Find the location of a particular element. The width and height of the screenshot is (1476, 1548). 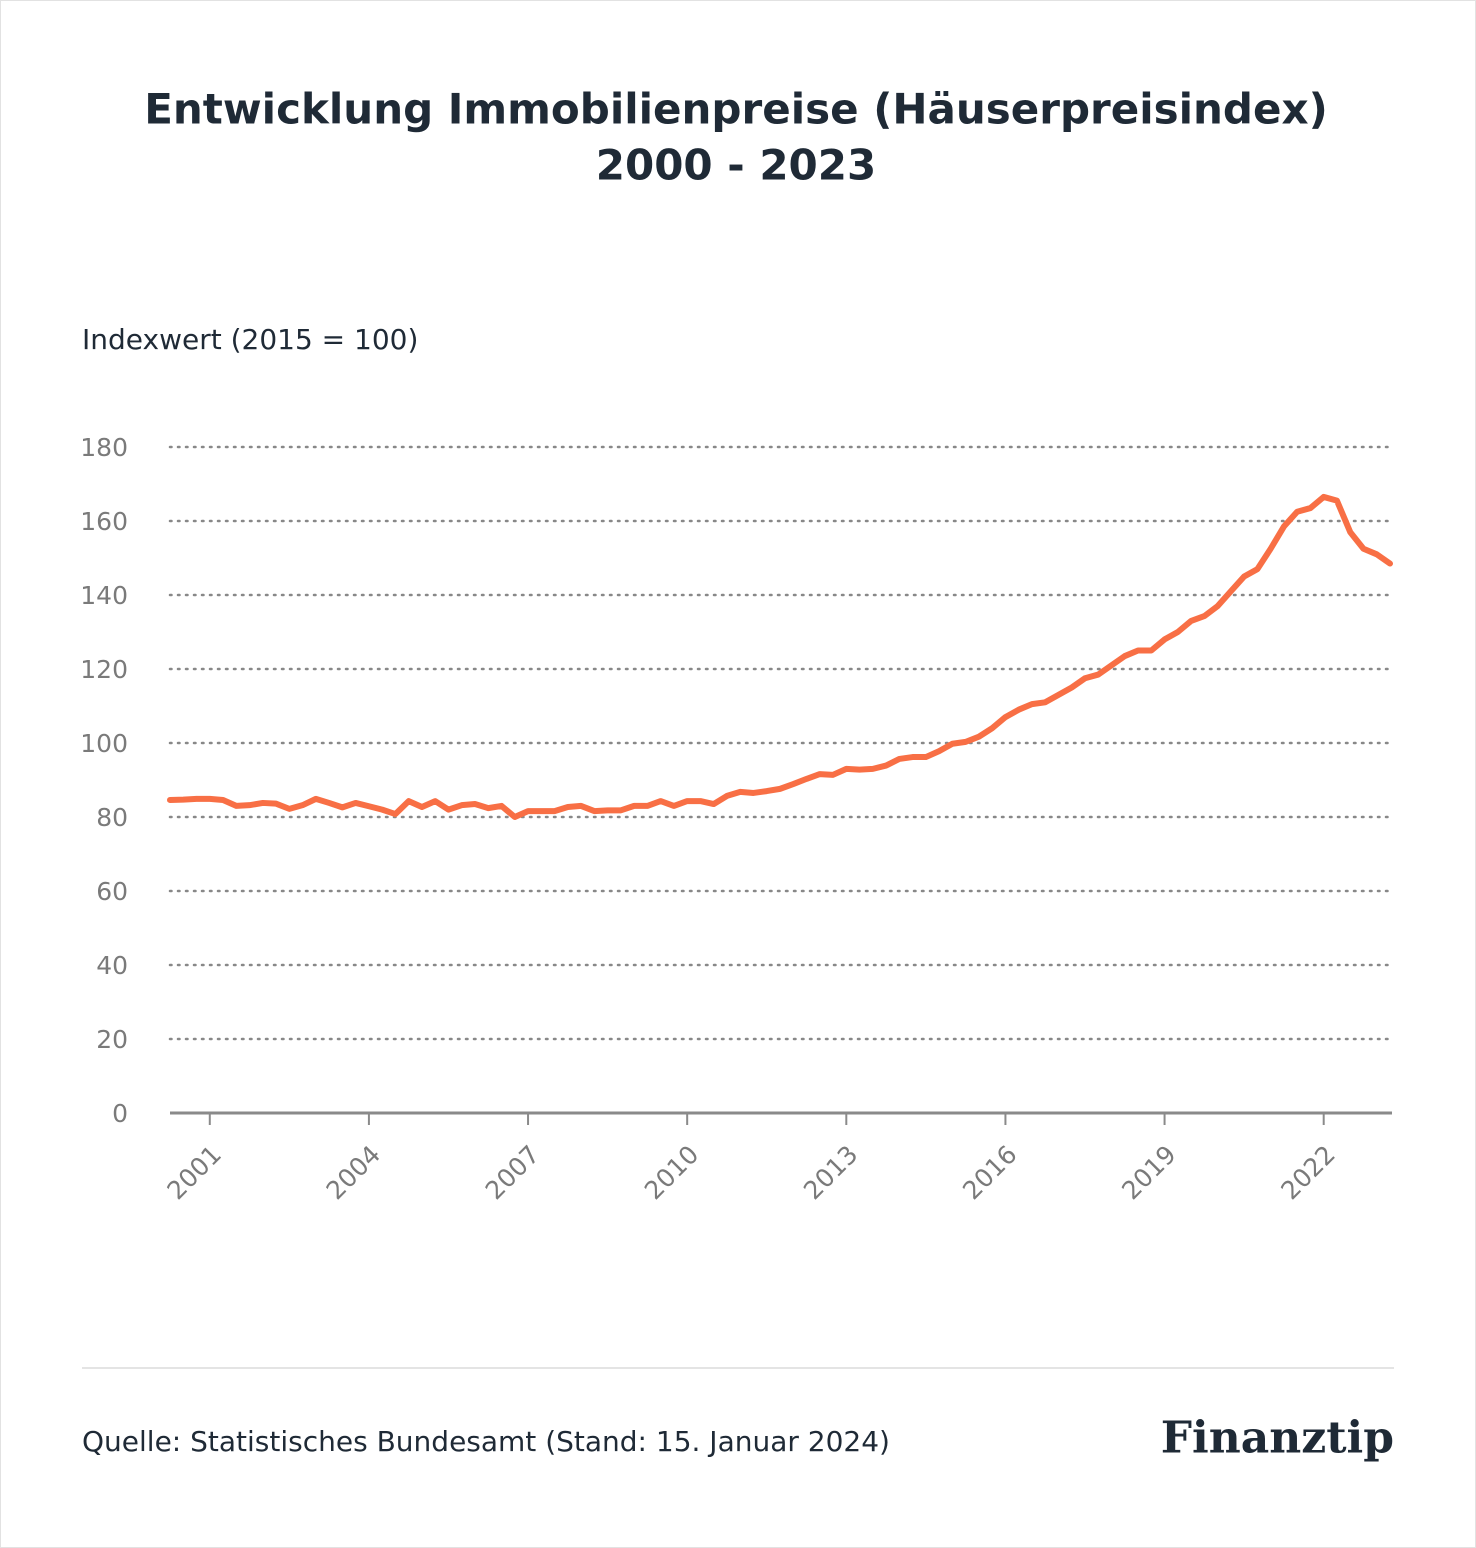

brand-logo: Finanztip is located at coordinates (1277, 1438).